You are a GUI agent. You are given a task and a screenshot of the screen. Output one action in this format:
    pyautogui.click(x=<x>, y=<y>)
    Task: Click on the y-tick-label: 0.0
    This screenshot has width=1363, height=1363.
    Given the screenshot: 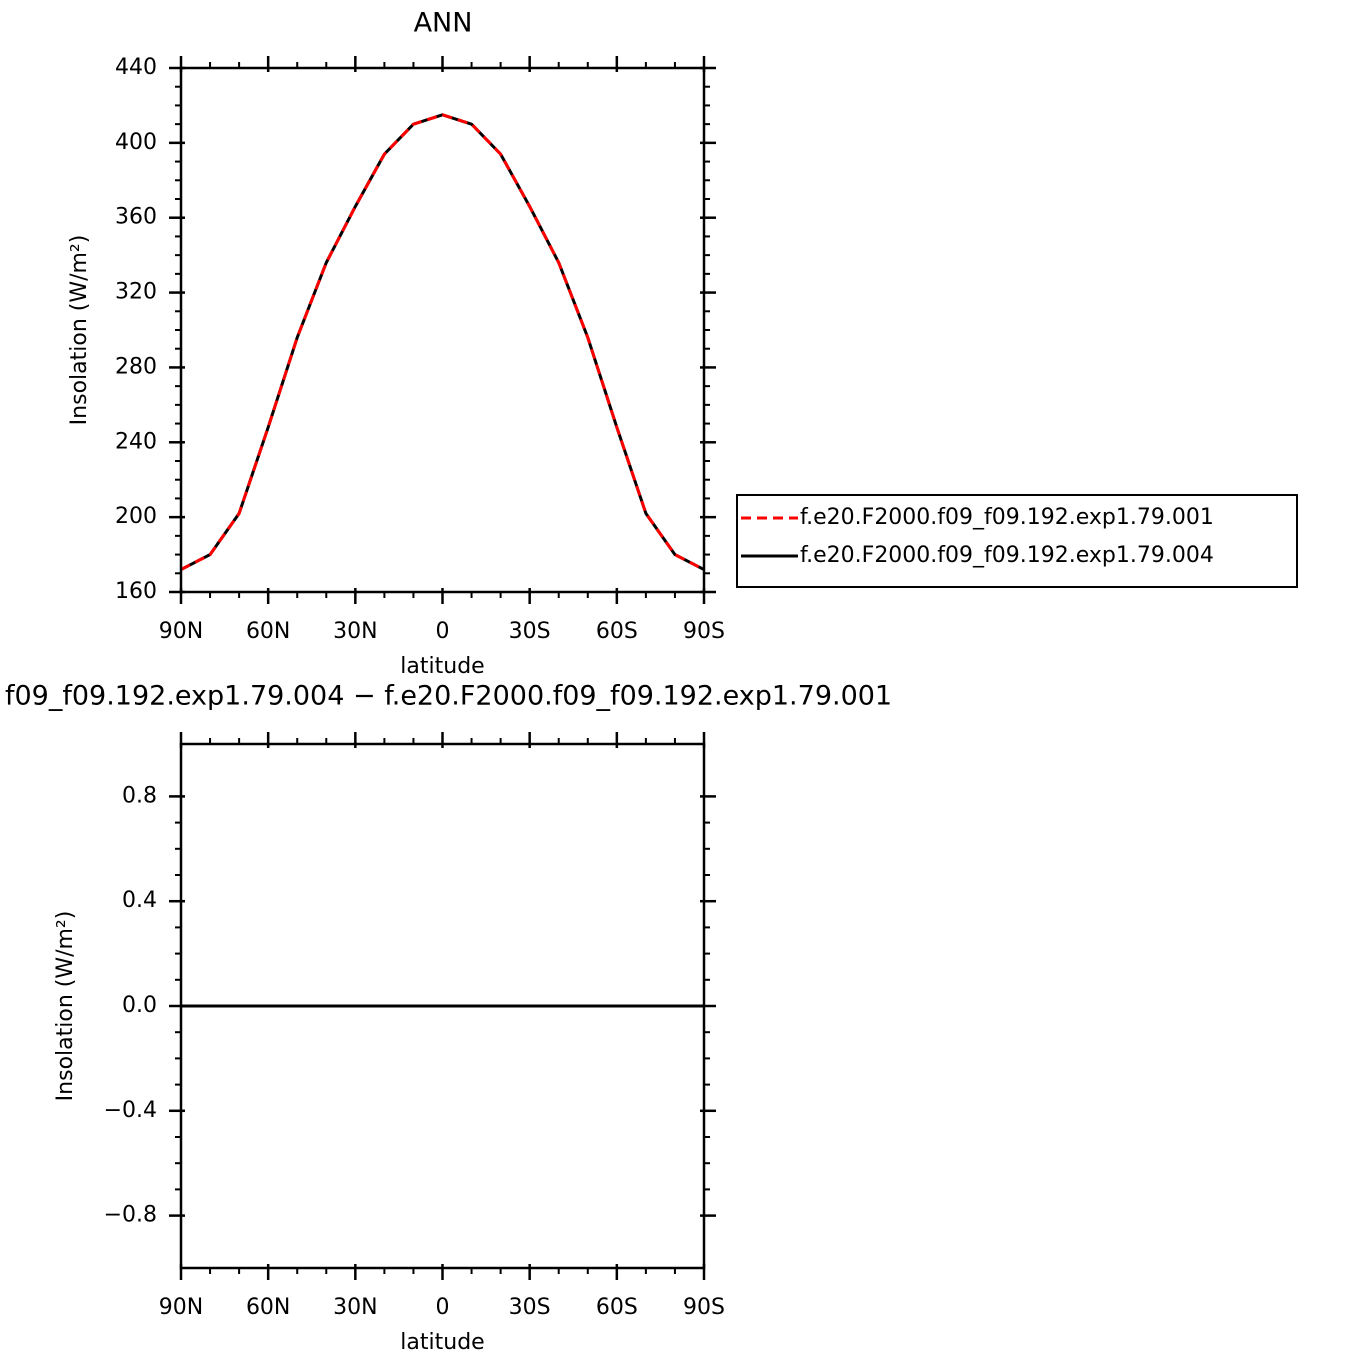 What is the action you would take?
    pyautogui.click(x=139, y=1005)
    